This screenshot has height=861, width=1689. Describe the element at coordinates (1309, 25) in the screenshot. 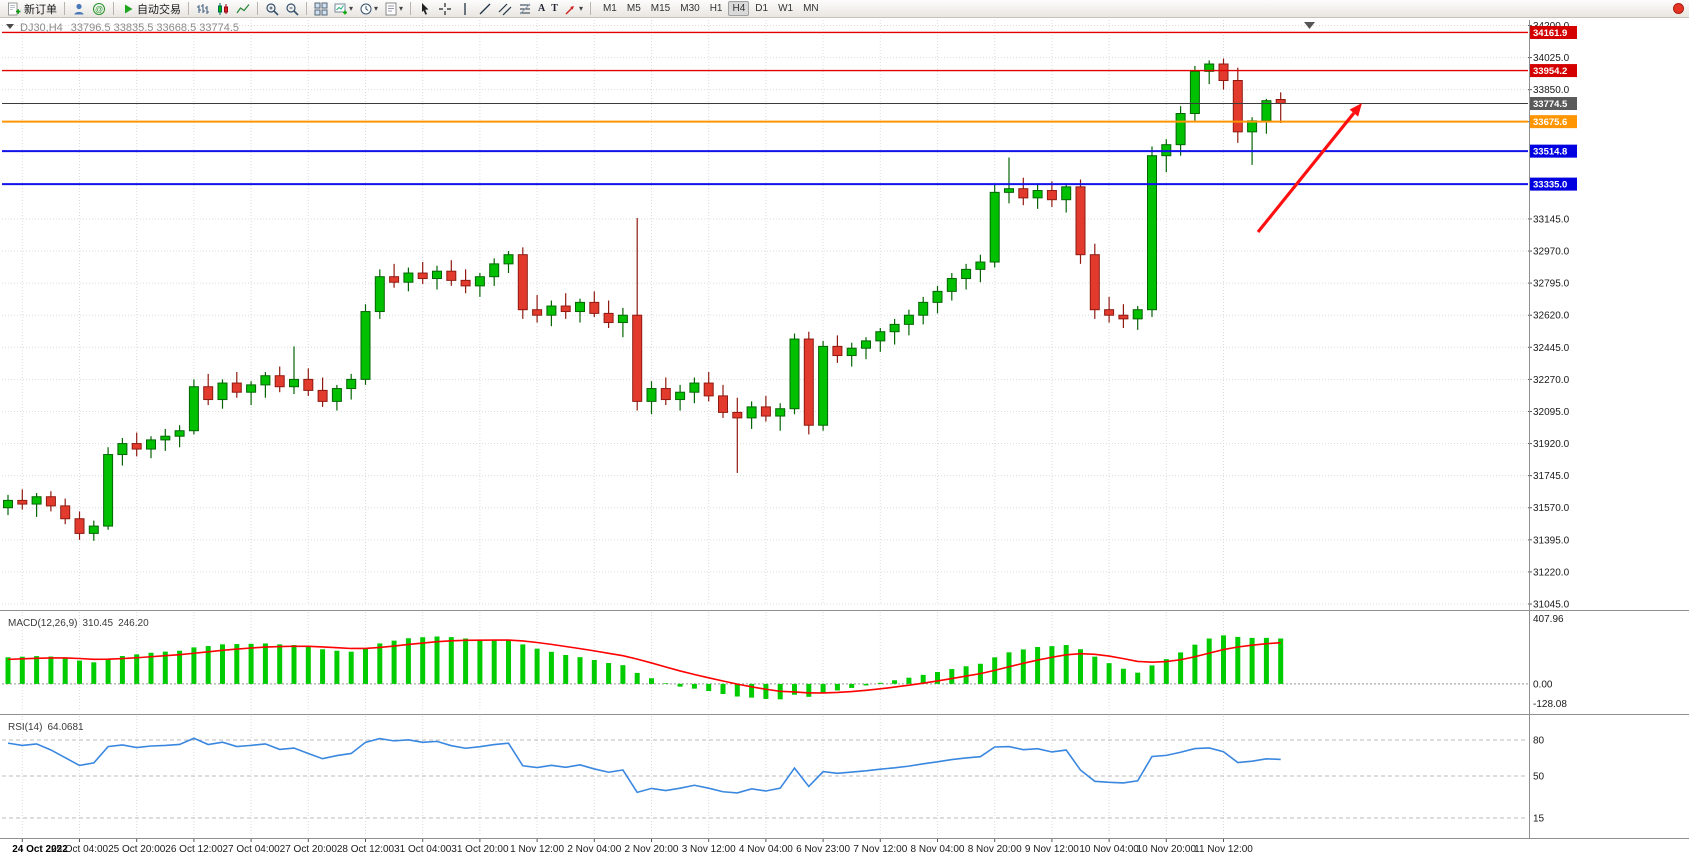

I see `chart-shift-marker` at that location.